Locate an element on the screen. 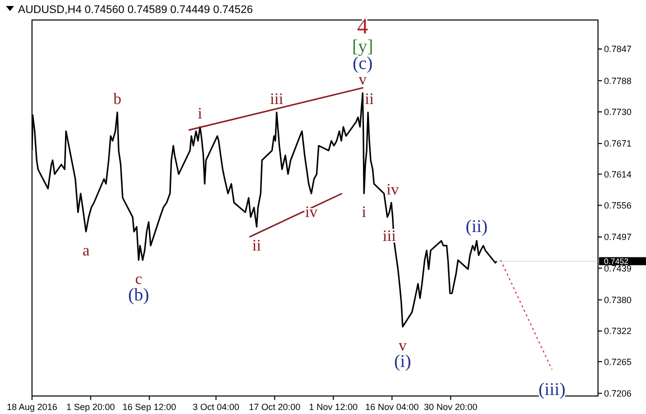 This screenshot has width=646, height=414. x-tick-label: 17 Oct 20:00 is located at coordinates (274, 407).